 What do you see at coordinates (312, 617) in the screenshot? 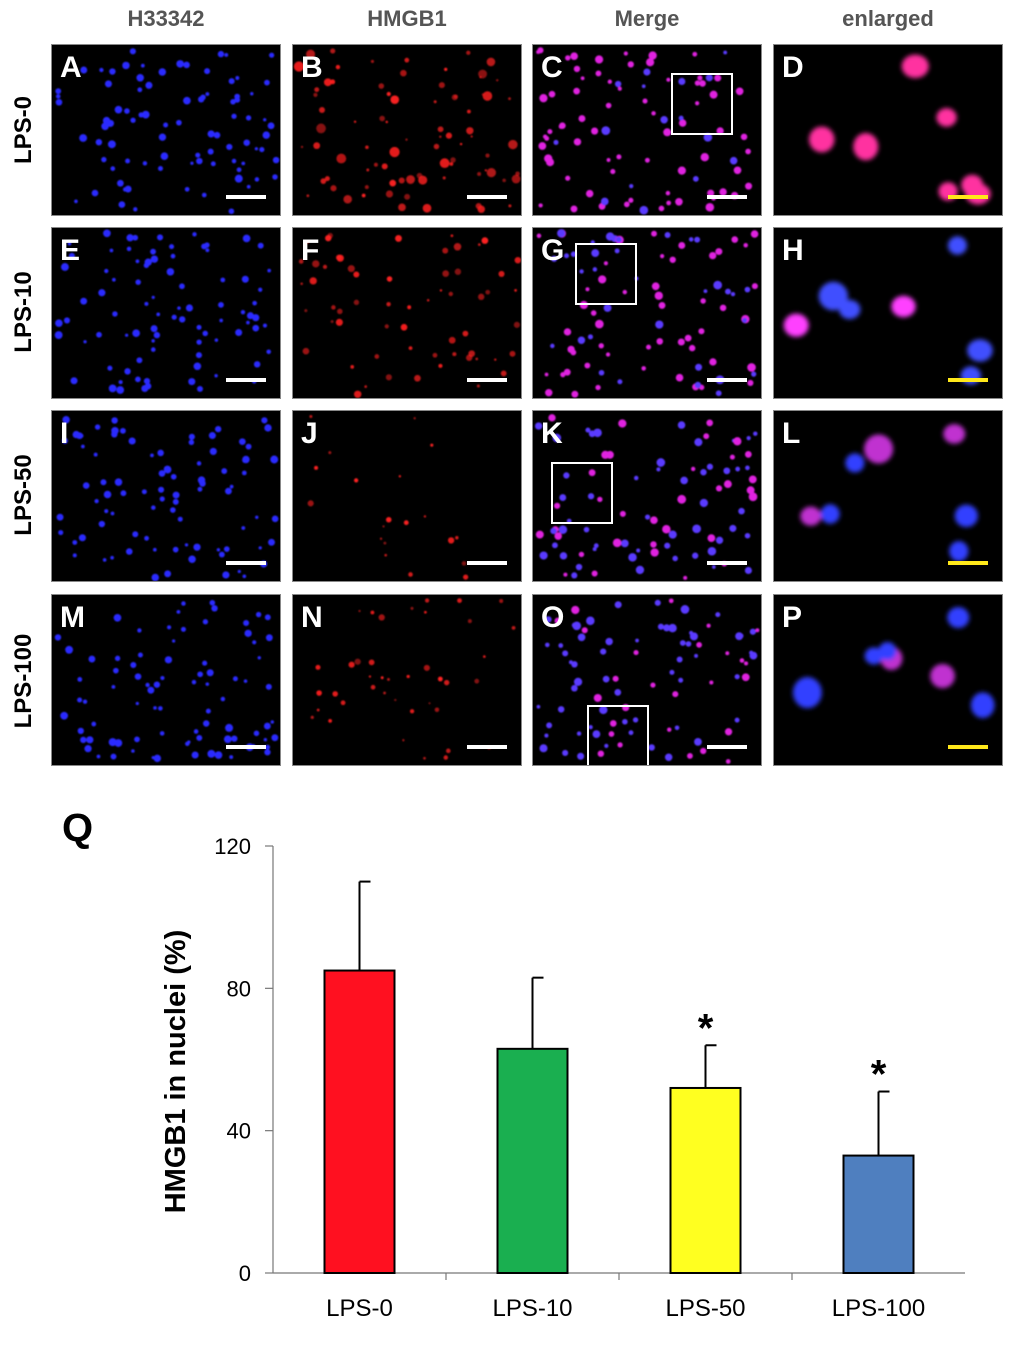
I see `panel-letter: N` at bounding box center [312, 617].